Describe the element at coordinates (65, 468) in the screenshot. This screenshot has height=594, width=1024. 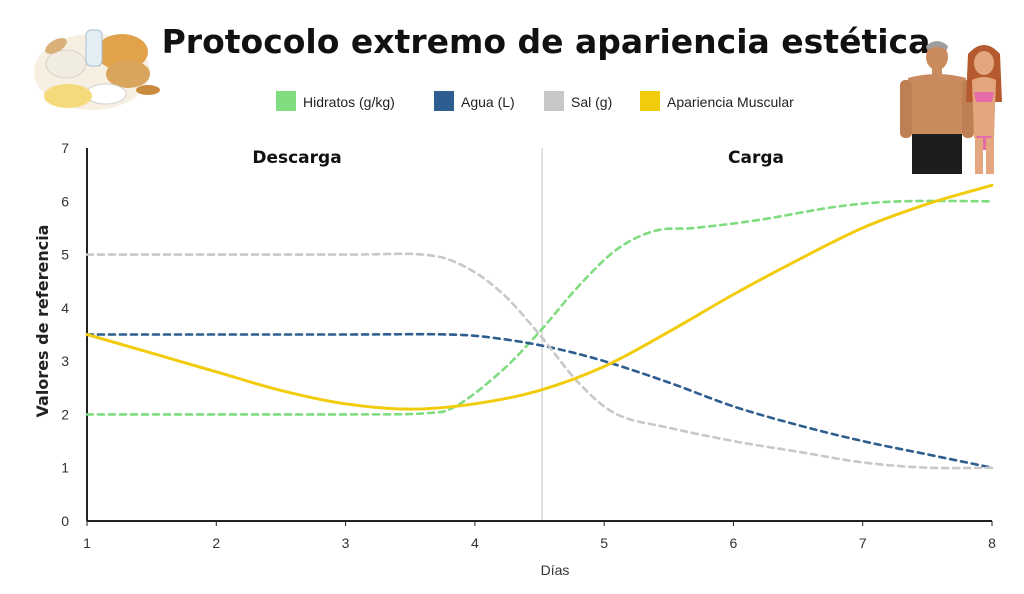
I see `y-tick-label: 1` at that location.